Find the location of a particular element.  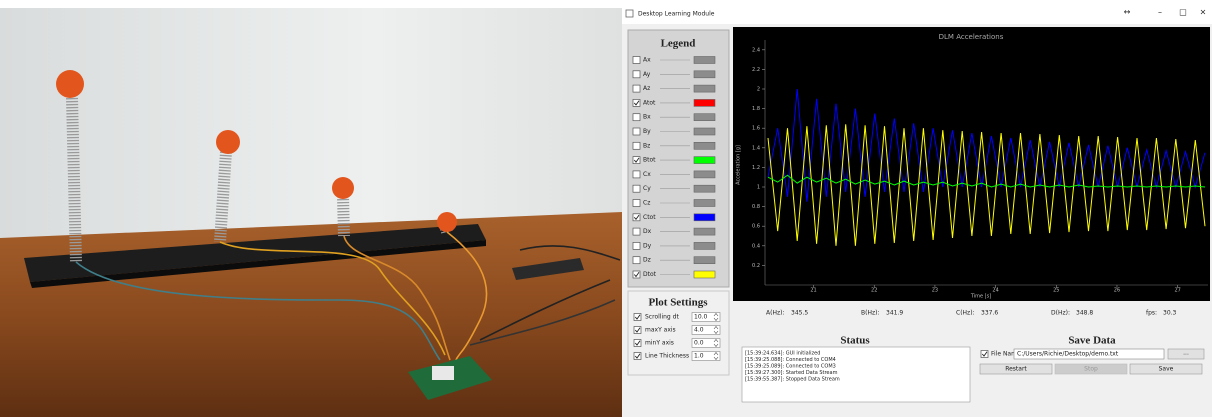

y-tick-label: 0.2 is located at coordinates (756, 266).